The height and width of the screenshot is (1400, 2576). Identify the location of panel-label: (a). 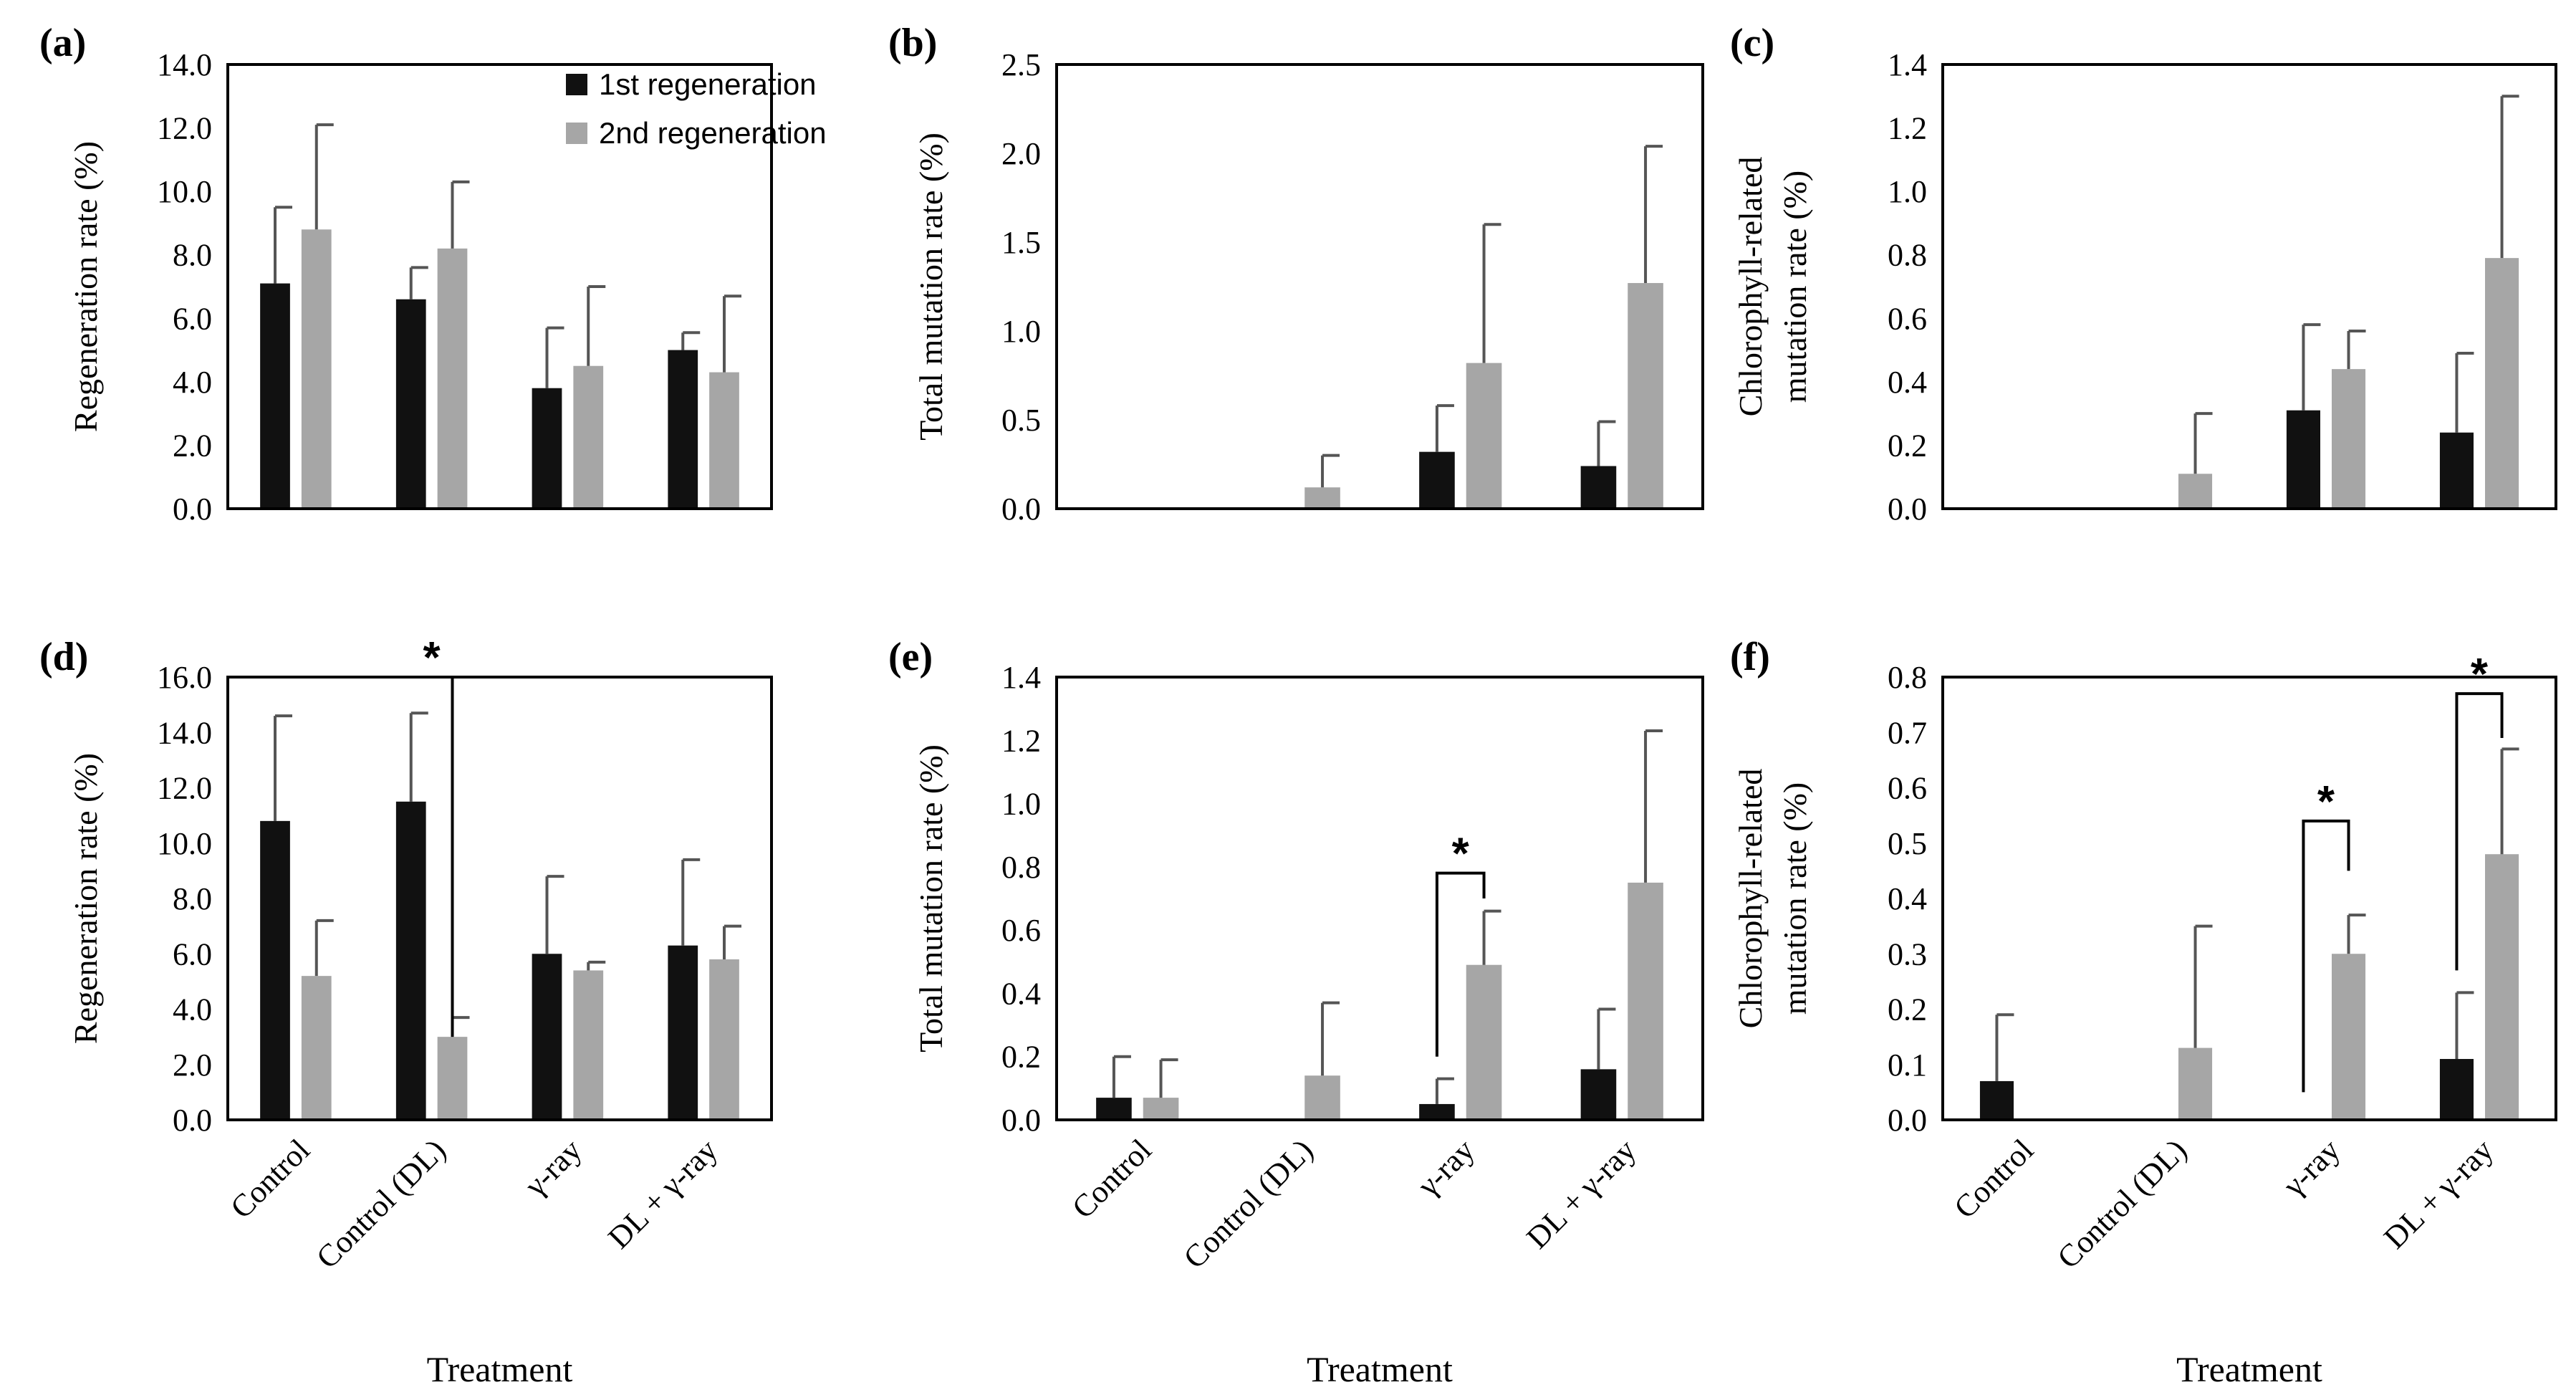
(62, 43).